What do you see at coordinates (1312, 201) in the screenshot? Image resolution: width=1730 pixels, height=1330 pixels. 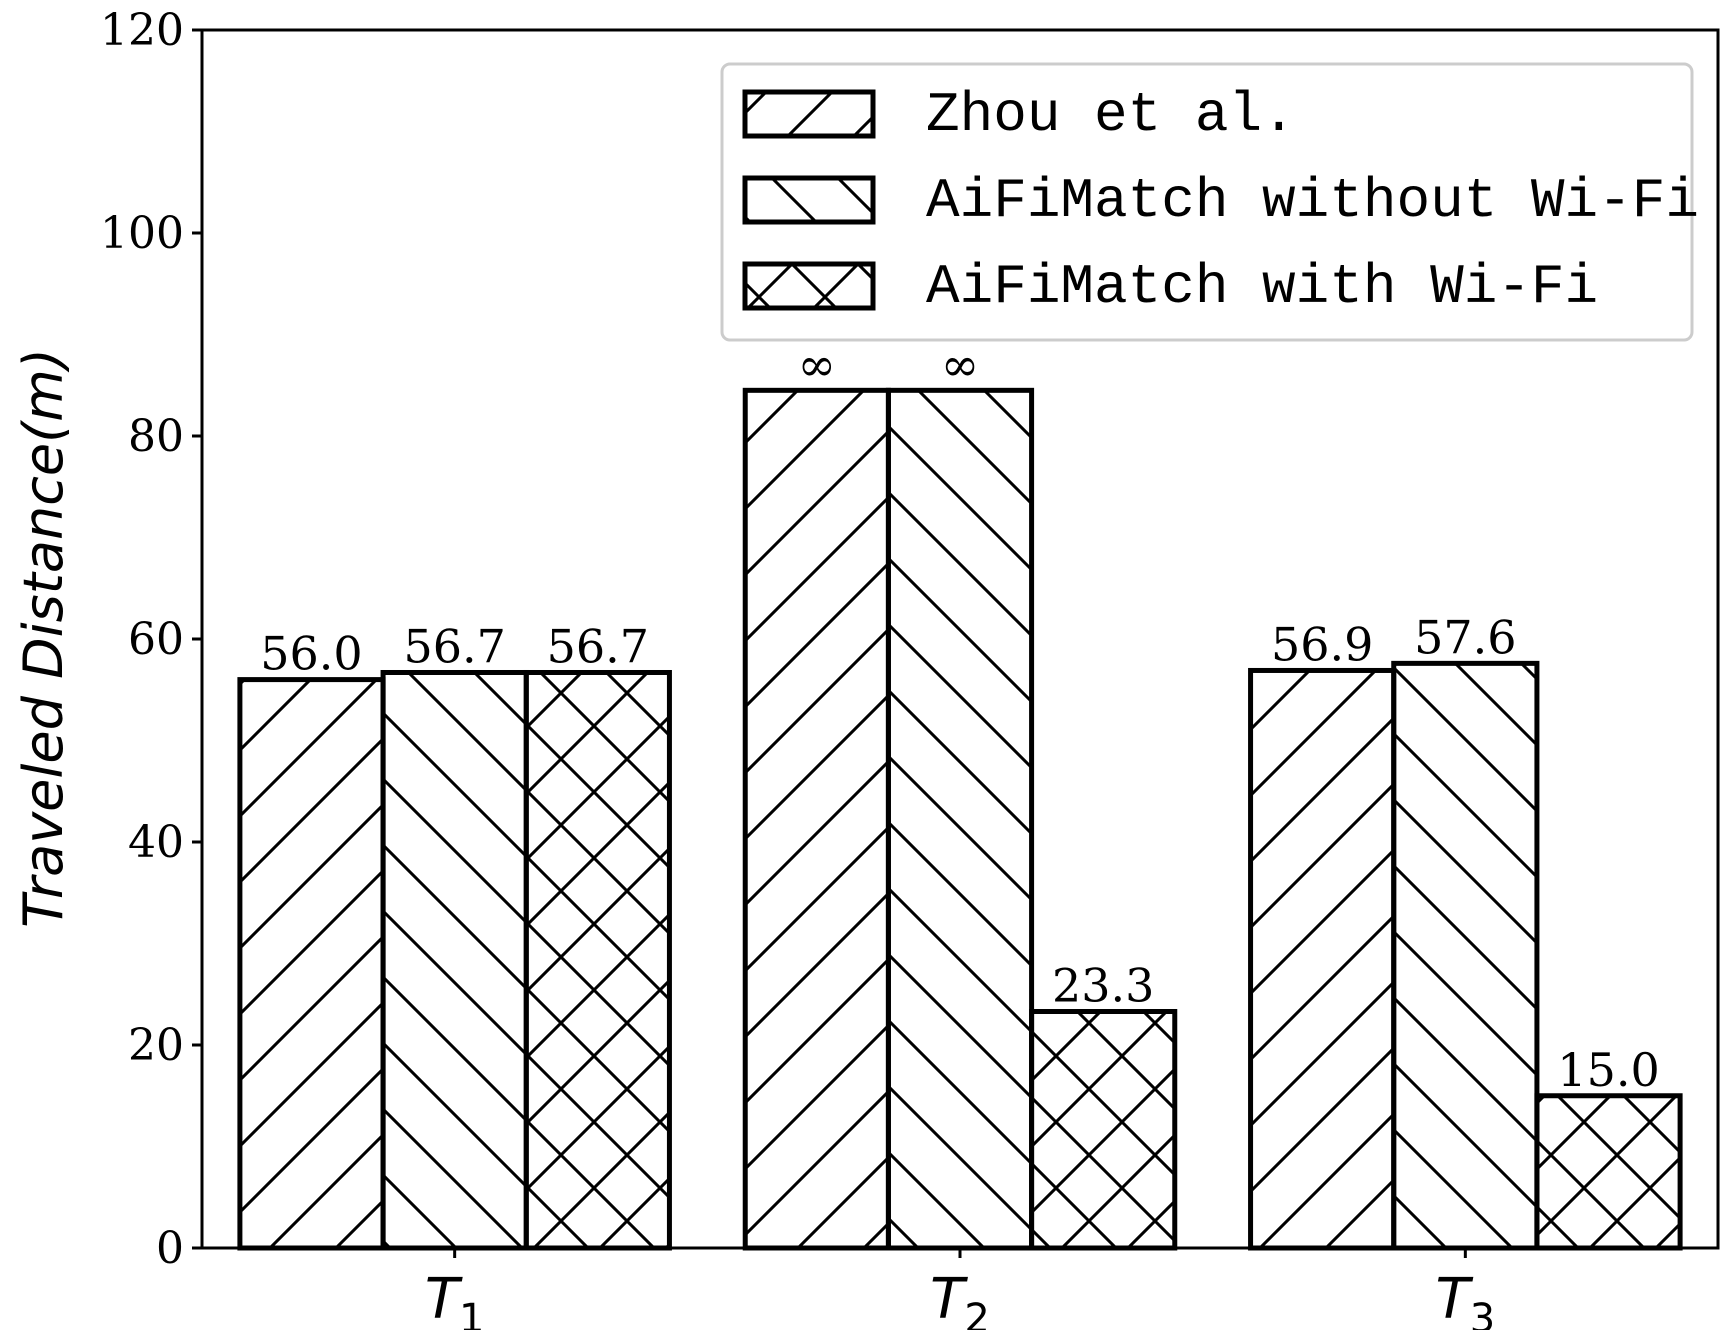 I see `legend-label-2: AiFiMatch without Wi-Fi` at bounding box center [1312, 201].